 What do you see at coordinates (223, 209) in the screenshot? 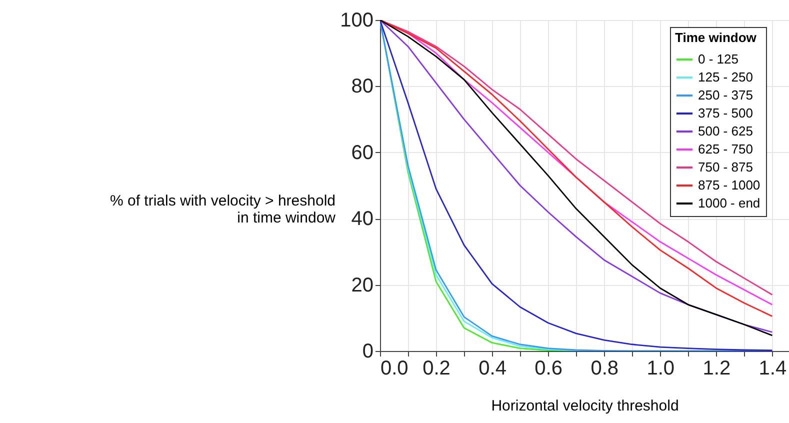
I see `y-axis-title: % of trials with velocity > hreshold in time window` at bounding box center [223, 209].